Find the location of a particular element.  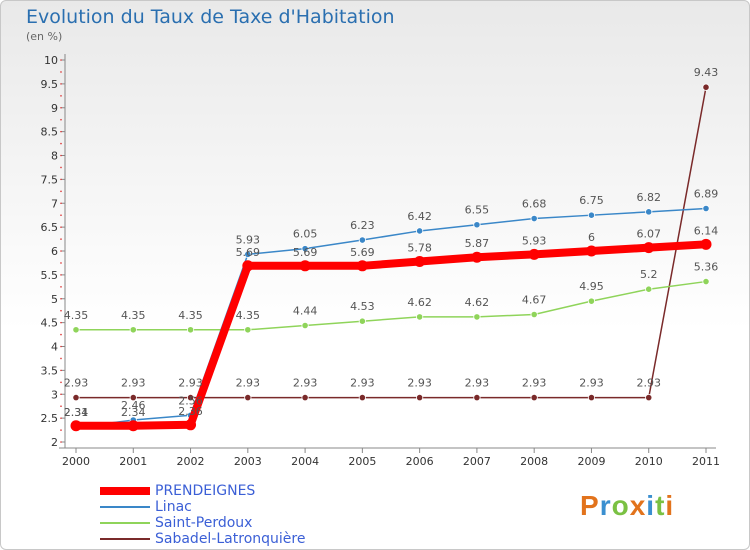

legend-label: Sabadel-Latronquière is located at coordinates (230, 539).